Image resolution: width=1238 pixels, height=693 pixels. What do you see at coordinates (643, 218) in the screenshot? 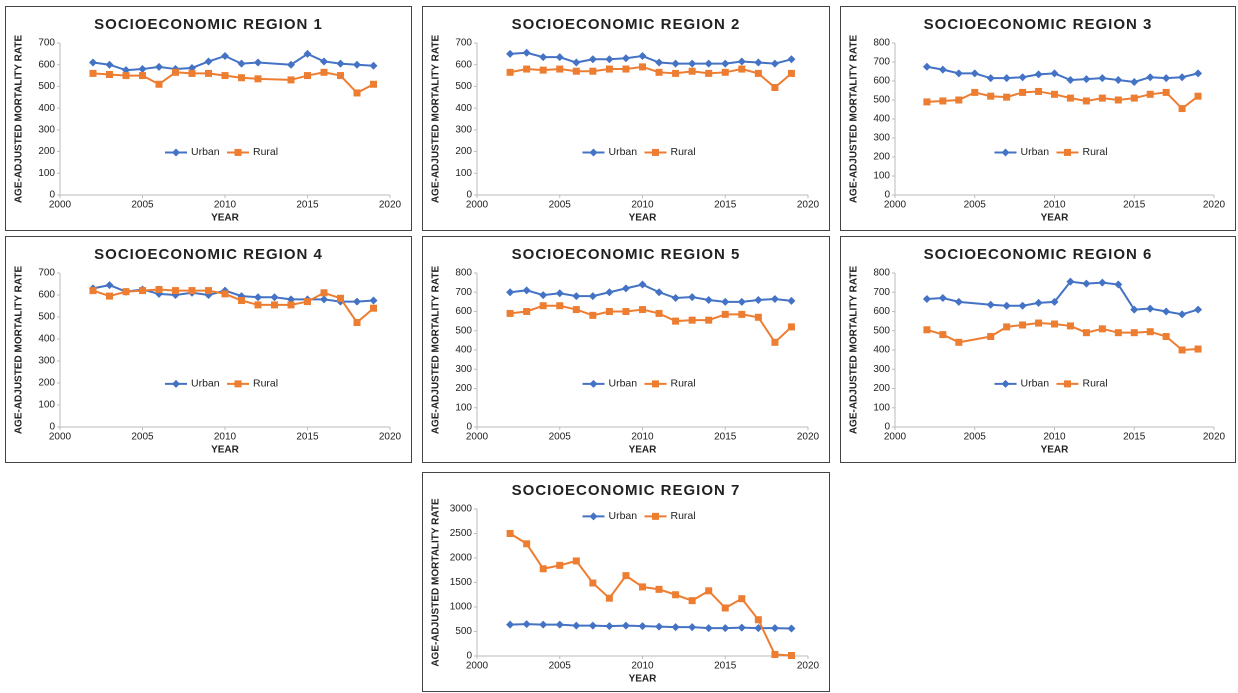
I see `x-axis-label: YEAR` at bounding box center [643, 218].